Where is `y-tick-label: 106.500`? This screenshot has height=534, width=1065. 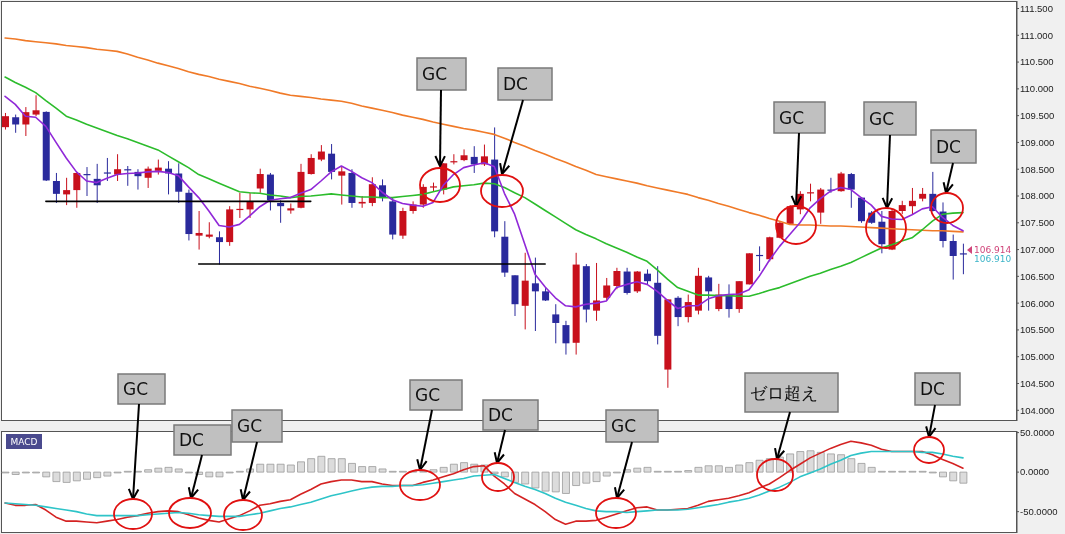
y-tick-label: 106.500 is located at coordinates (1037, 276).